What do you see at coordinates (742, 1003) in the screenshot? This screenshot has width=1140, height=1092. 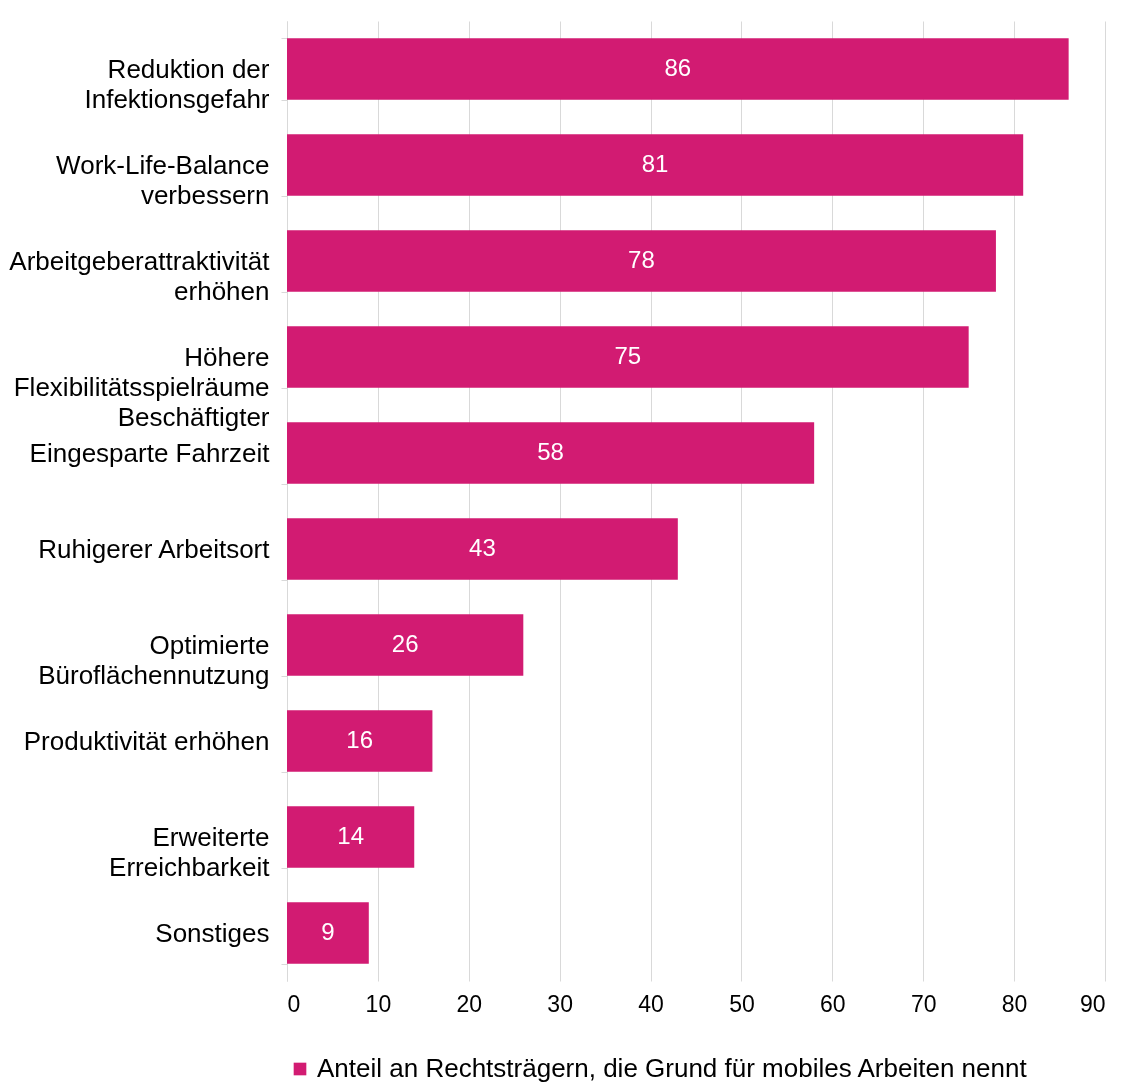 I see `x-tick-label: 50` at bounding box center [742, 1003].